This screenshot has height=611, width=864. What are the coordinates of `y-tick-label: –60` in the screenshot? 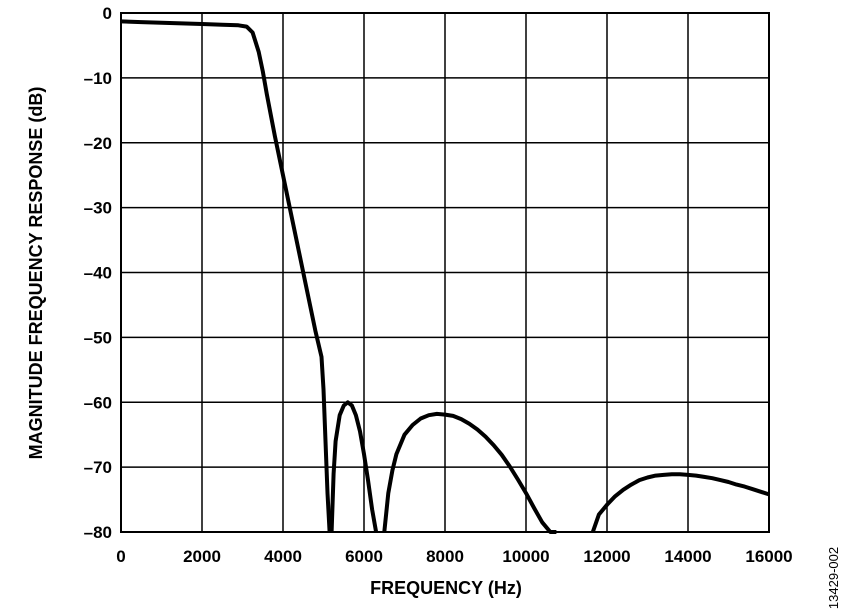 It's located at (98, 402).